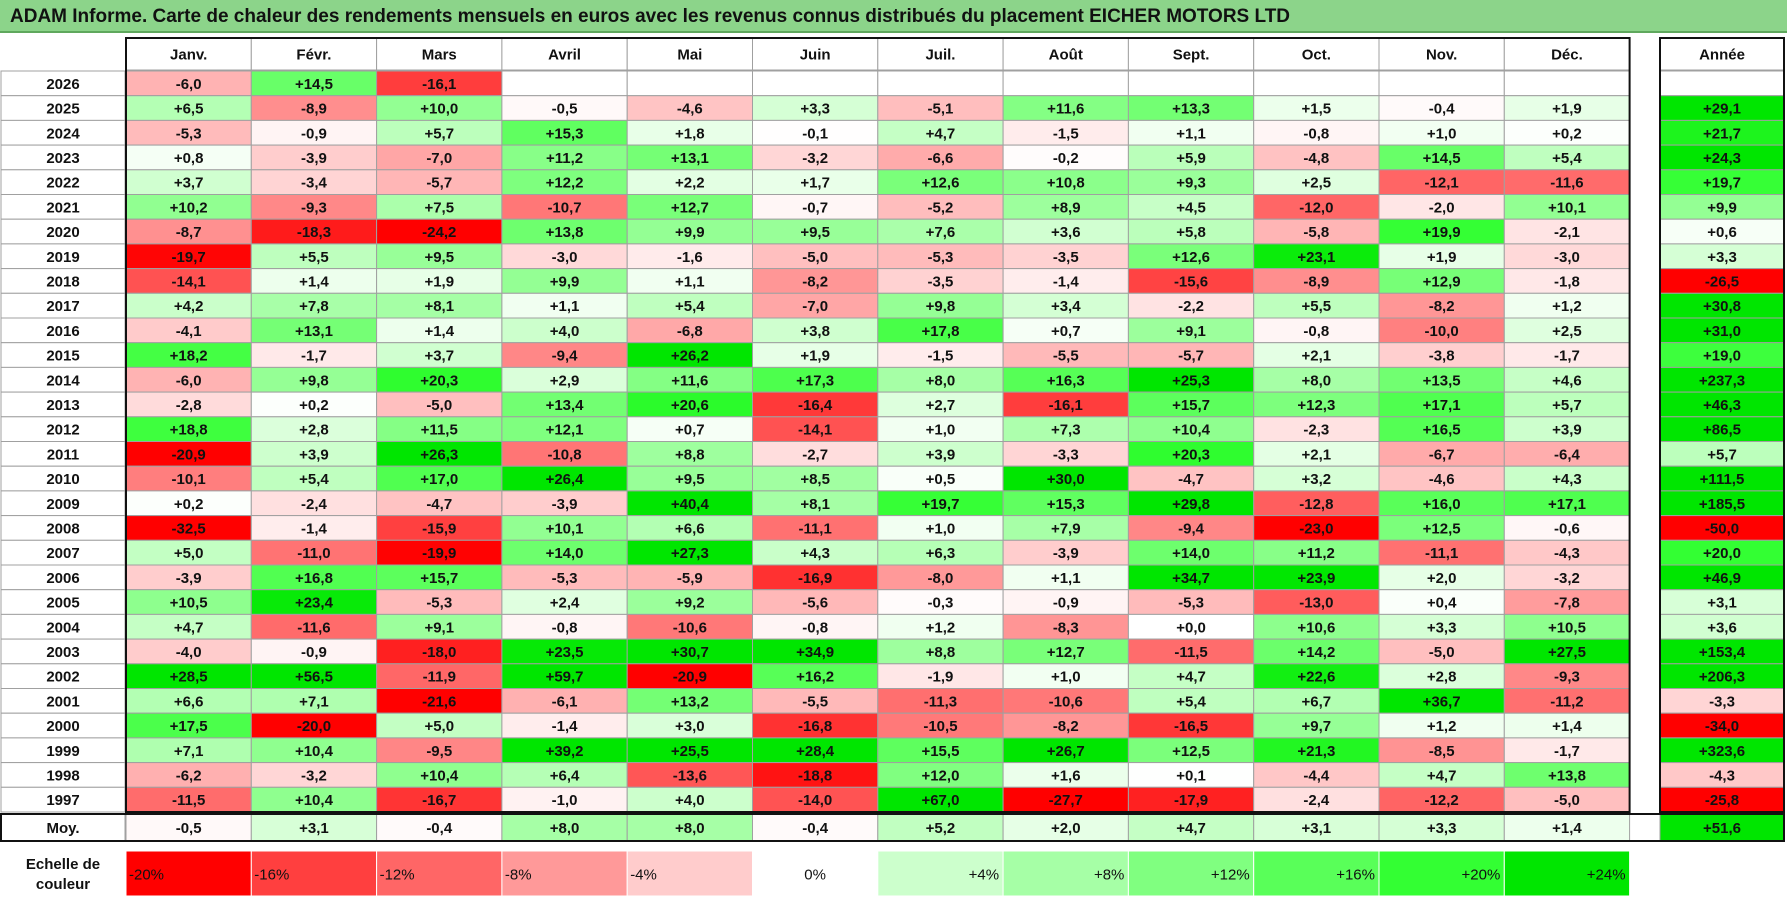 This screenshot has width=1787, height=912. Describe the element at coordinates (1722, 602) in the screenshot. I see `annual-cell-2005: +3,1` at that location.